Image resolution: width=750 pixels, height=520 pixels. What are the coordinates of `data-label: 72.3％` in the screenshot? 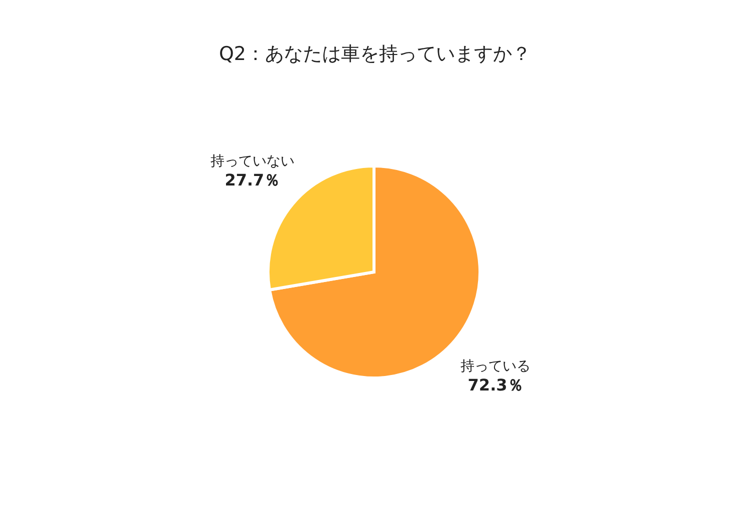 It's located at (496, 385).